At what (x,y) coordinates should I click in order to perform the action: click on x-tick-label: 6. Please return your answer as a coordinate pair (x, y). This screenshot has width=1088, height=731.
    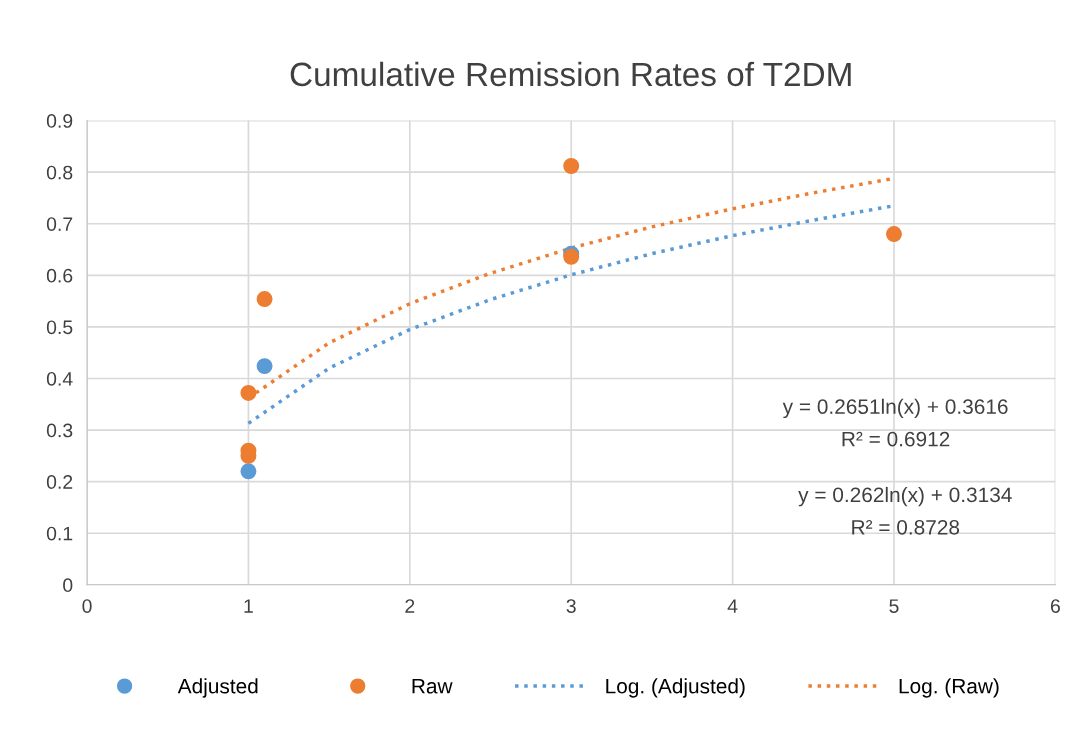
    Looking at the image, I should click on (1055, 606).